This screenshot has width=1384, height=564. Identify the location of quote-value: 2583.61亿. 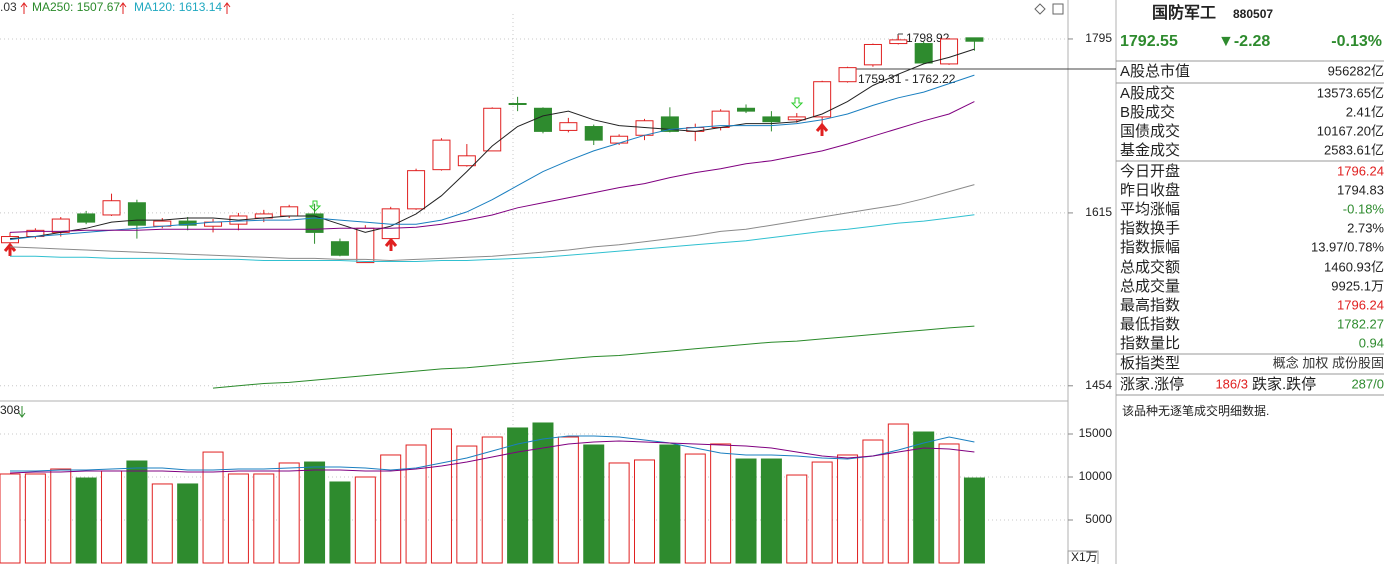
(1354, 149).